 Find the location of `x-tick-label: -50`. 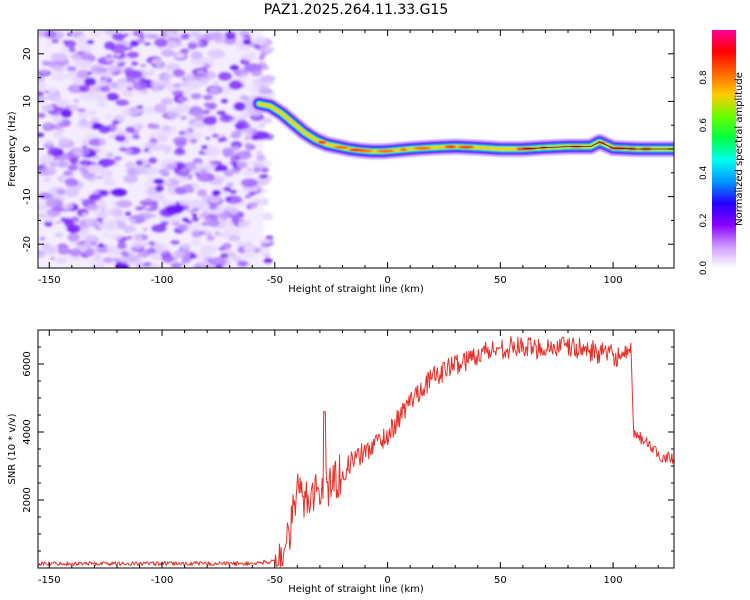

x-tick-label: -50 is located at coordinates (275, 580).